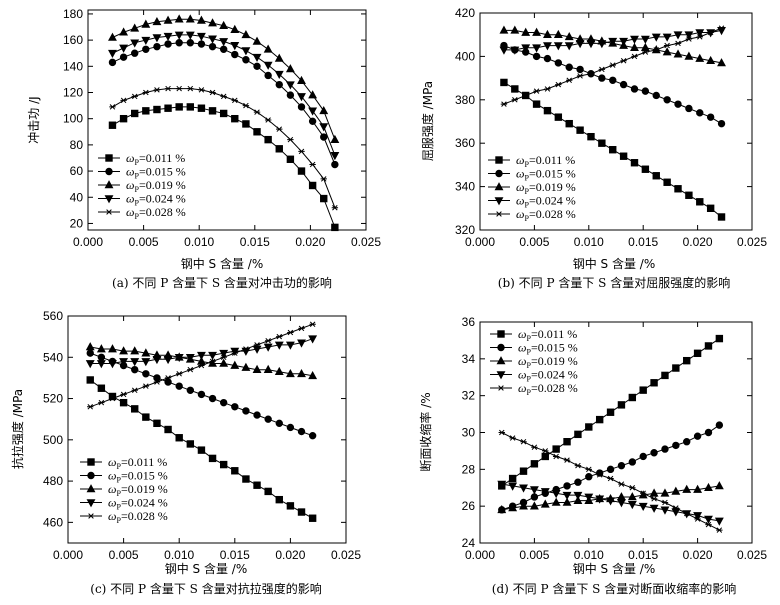 The height and width of the screenshot is (605, 780). I want to click on series-star, so click(201, 365).